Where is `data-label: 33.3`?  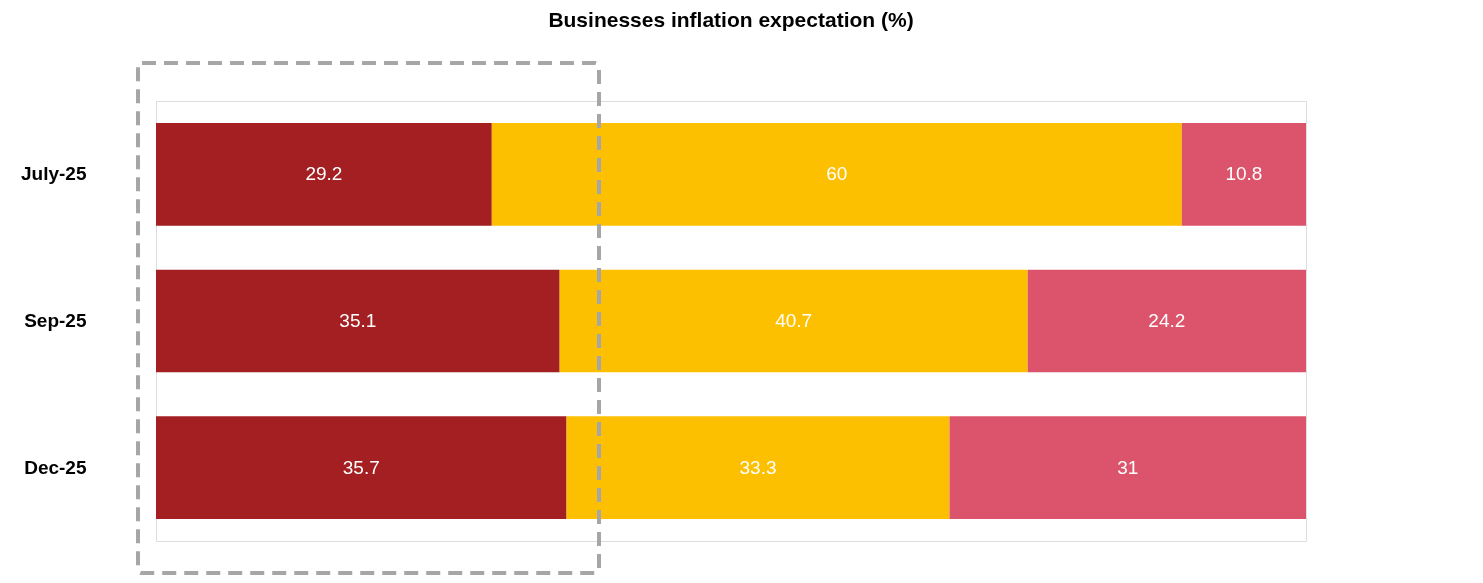
data-label: 33.3 is located at coordinates (758, 467).